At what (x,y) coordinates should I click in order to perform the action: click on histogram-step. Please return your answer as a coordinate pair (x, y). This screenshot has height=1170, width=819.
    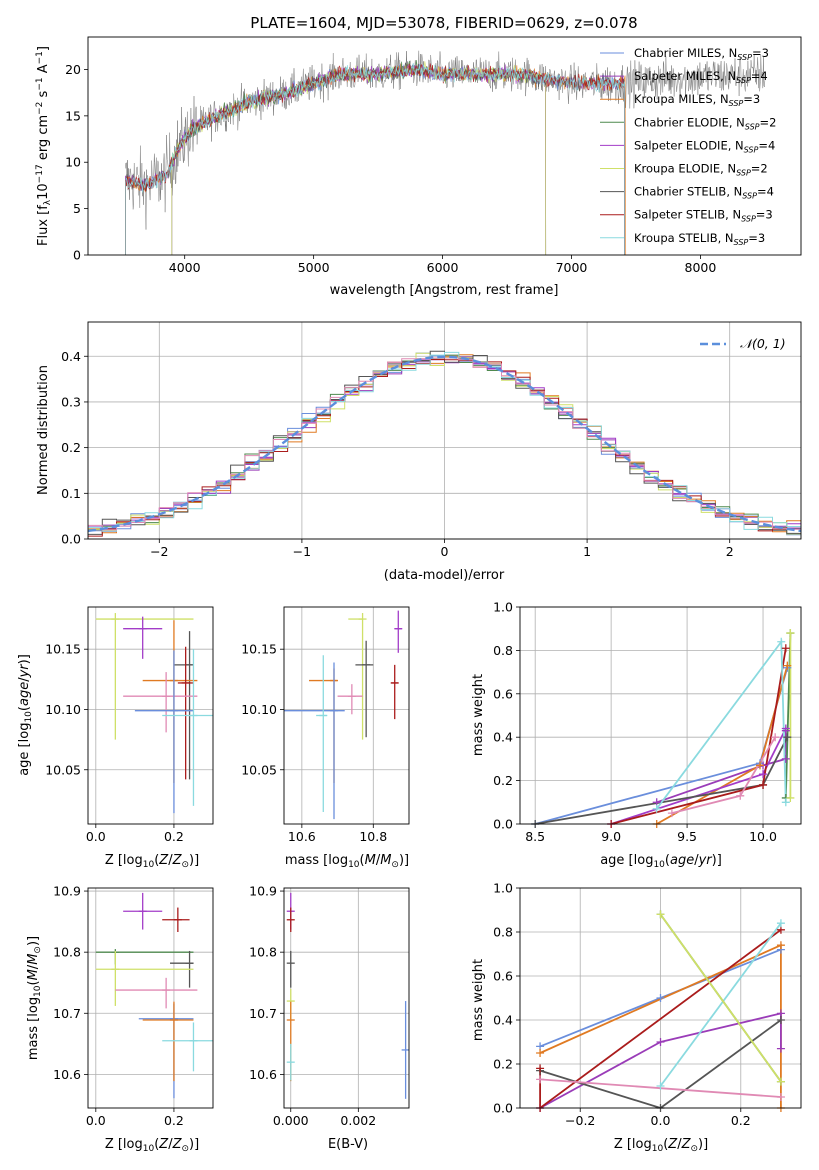
    Looking at the image, I should click on (444, 446).